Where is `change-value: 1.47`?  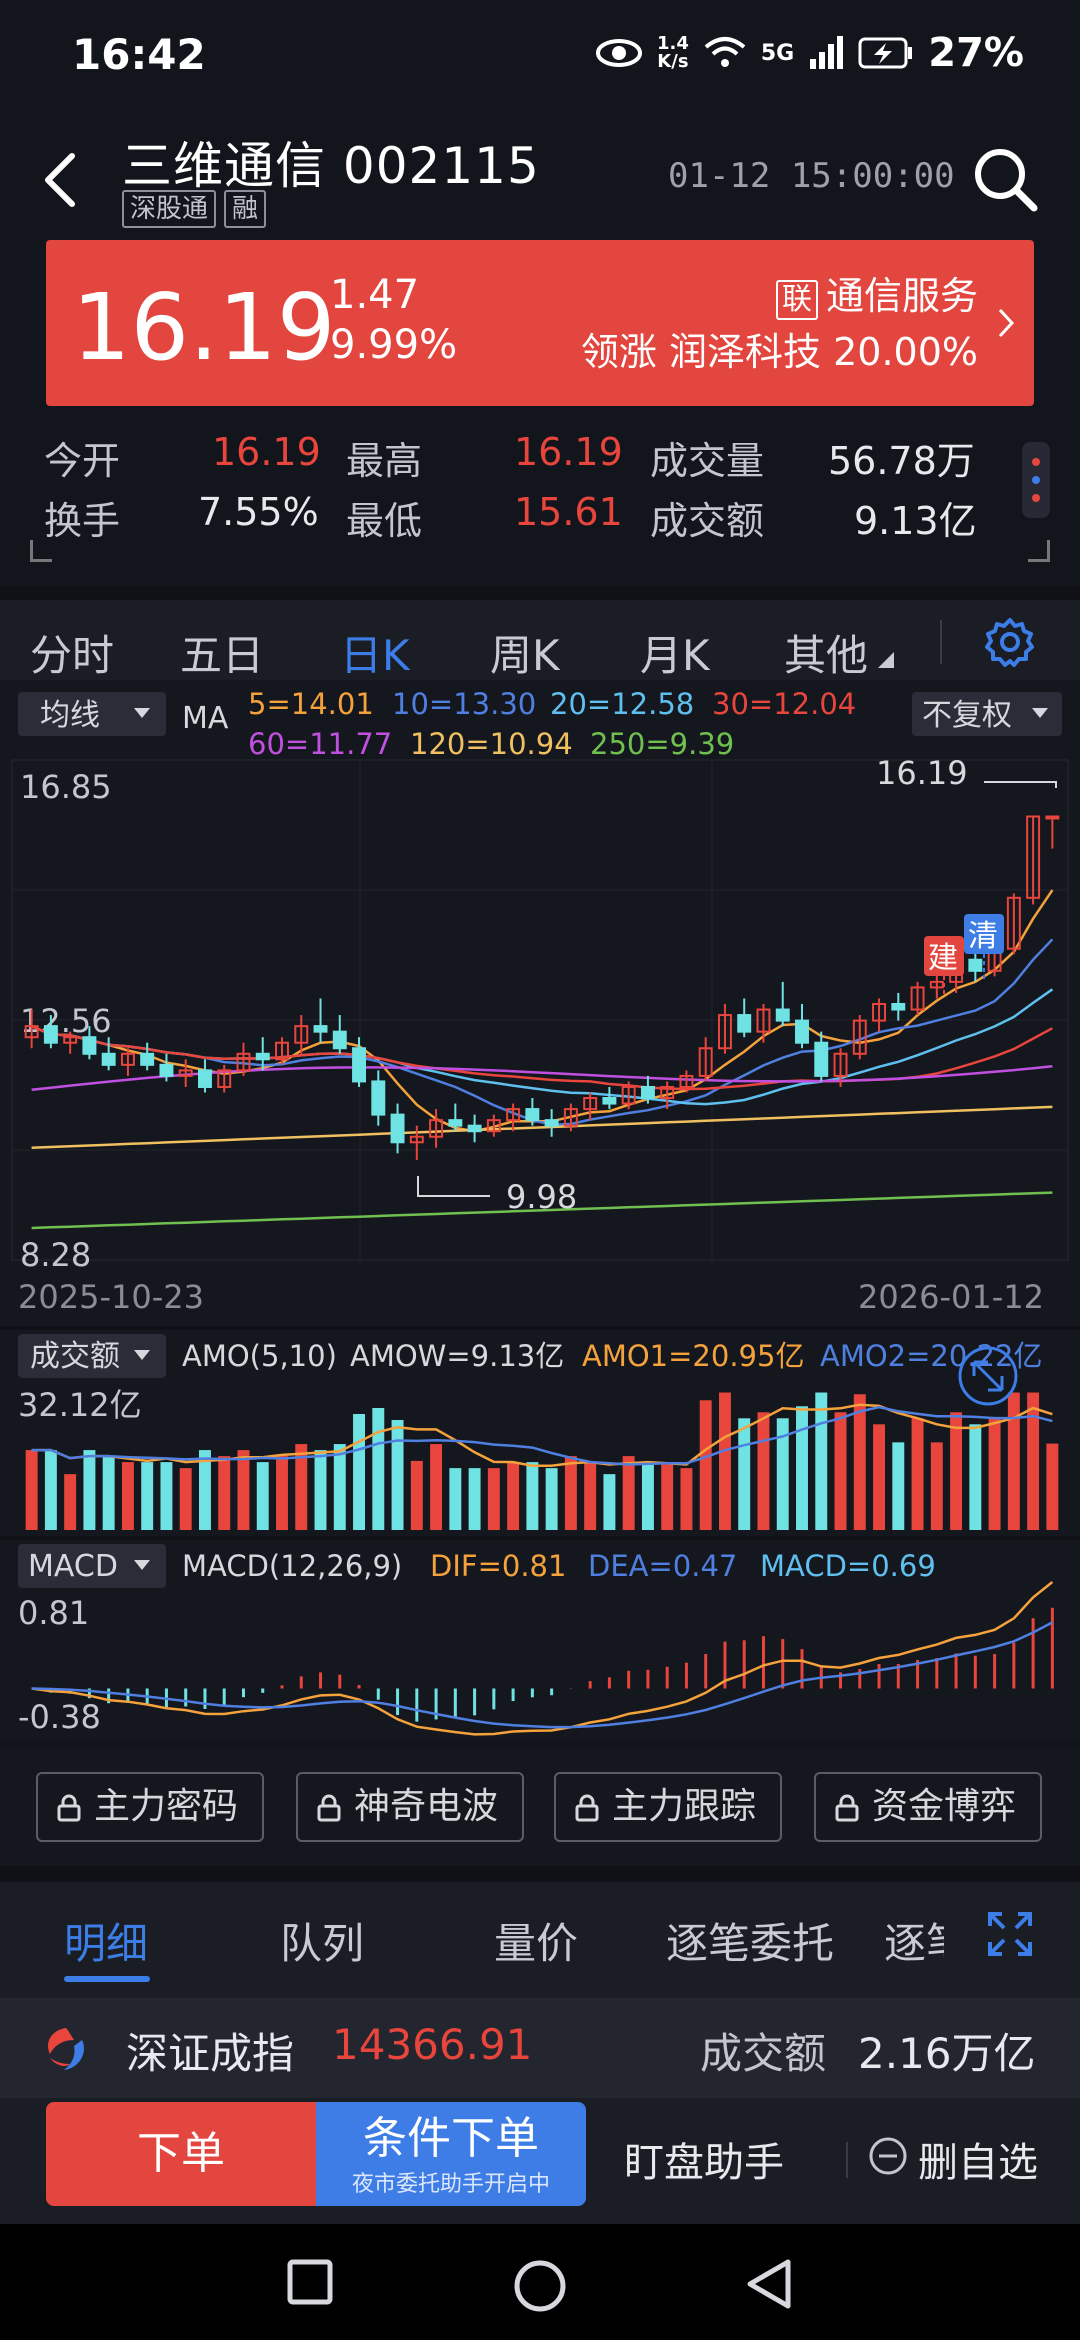 change-value: 1.47 is located at coordinates (375, 295).